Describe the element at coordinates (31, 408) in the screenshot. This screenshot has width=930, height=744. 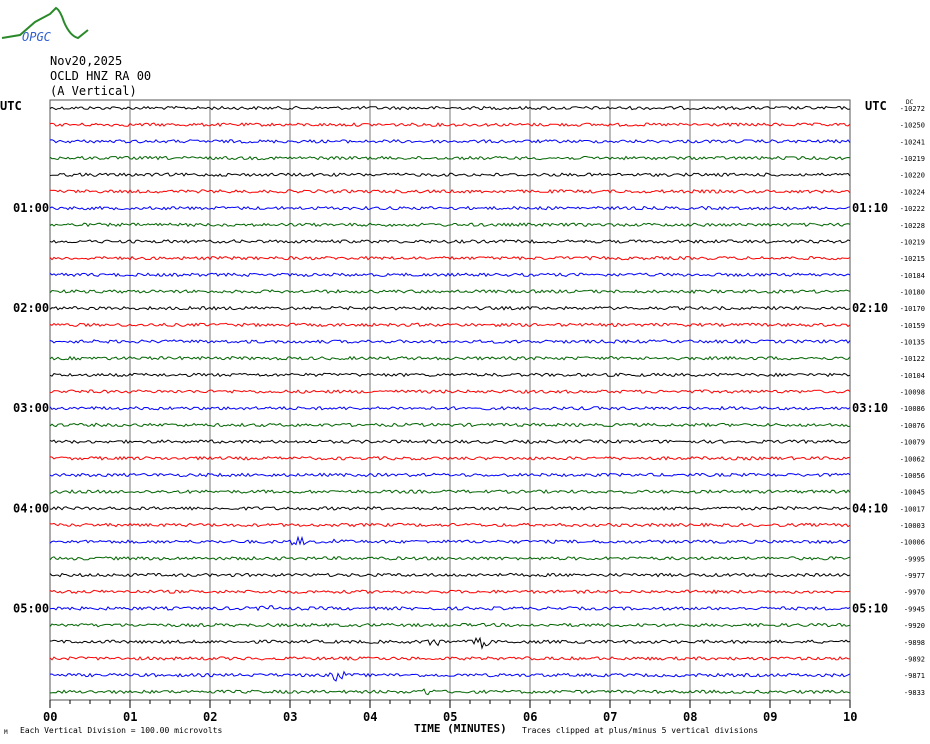
I see `left-hour-label: 03:00` at that location.